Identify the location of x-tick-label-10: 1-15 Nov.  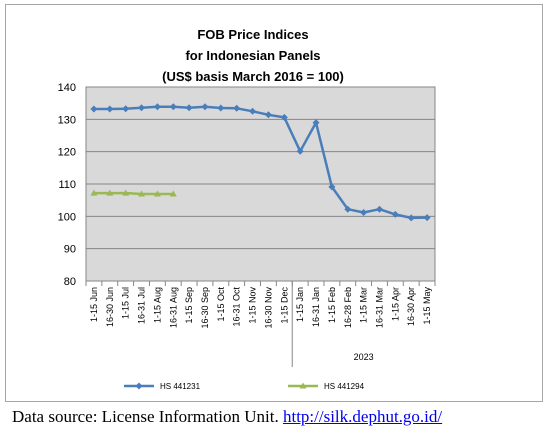
(253, 305).